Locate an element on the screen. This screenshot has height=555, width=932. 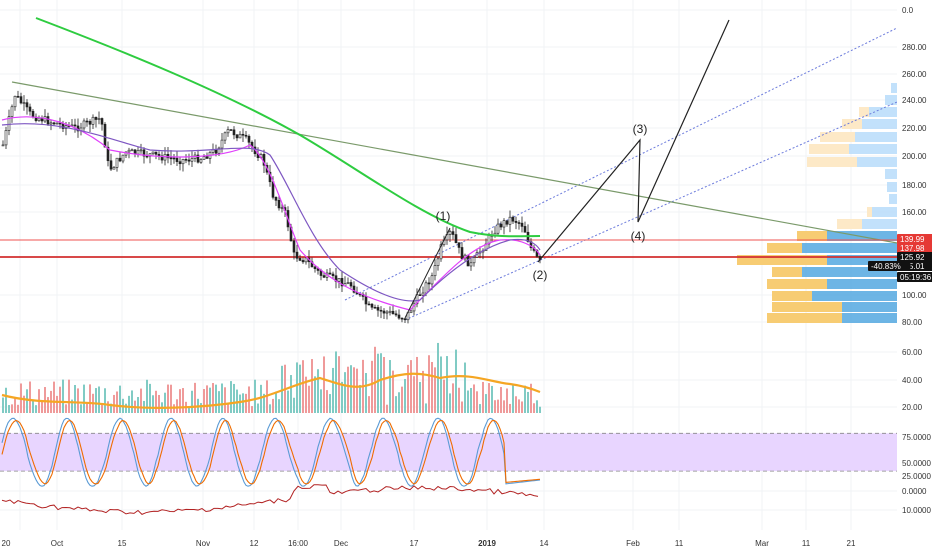
wave-1-line is located at coordinates (427, 273).